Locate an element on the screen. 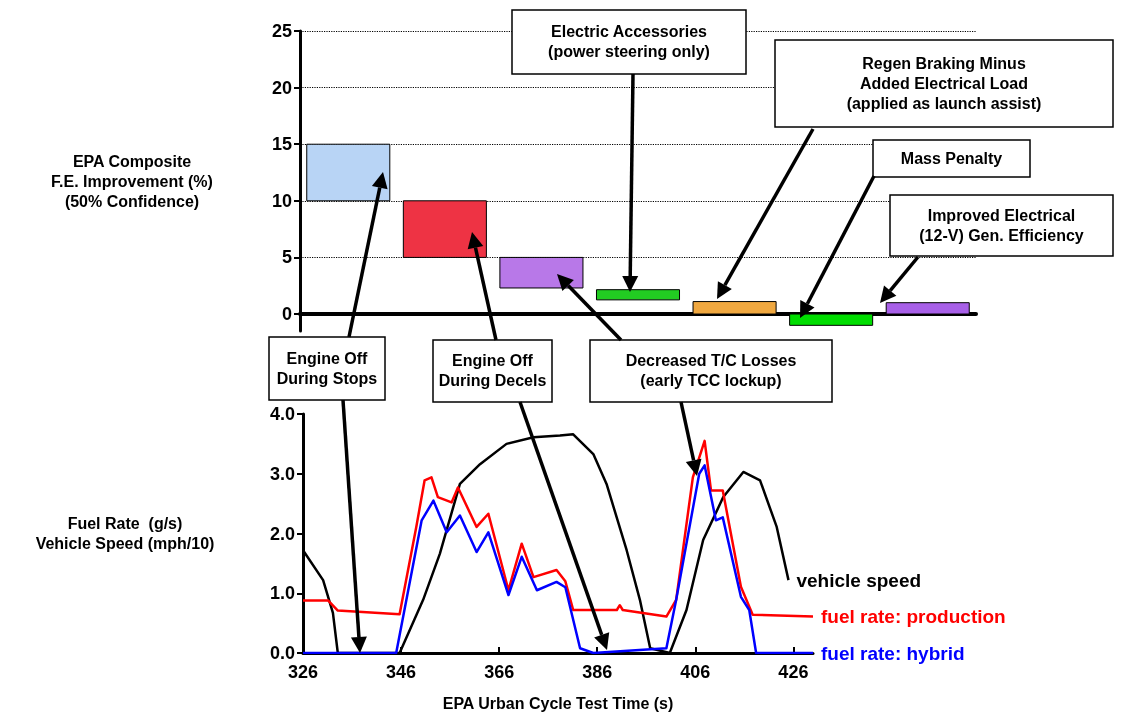 Image resolution: width=1122 pixels, height=728 pixels. y-tick-label: 0.0 is located at coordinates (282, 653).